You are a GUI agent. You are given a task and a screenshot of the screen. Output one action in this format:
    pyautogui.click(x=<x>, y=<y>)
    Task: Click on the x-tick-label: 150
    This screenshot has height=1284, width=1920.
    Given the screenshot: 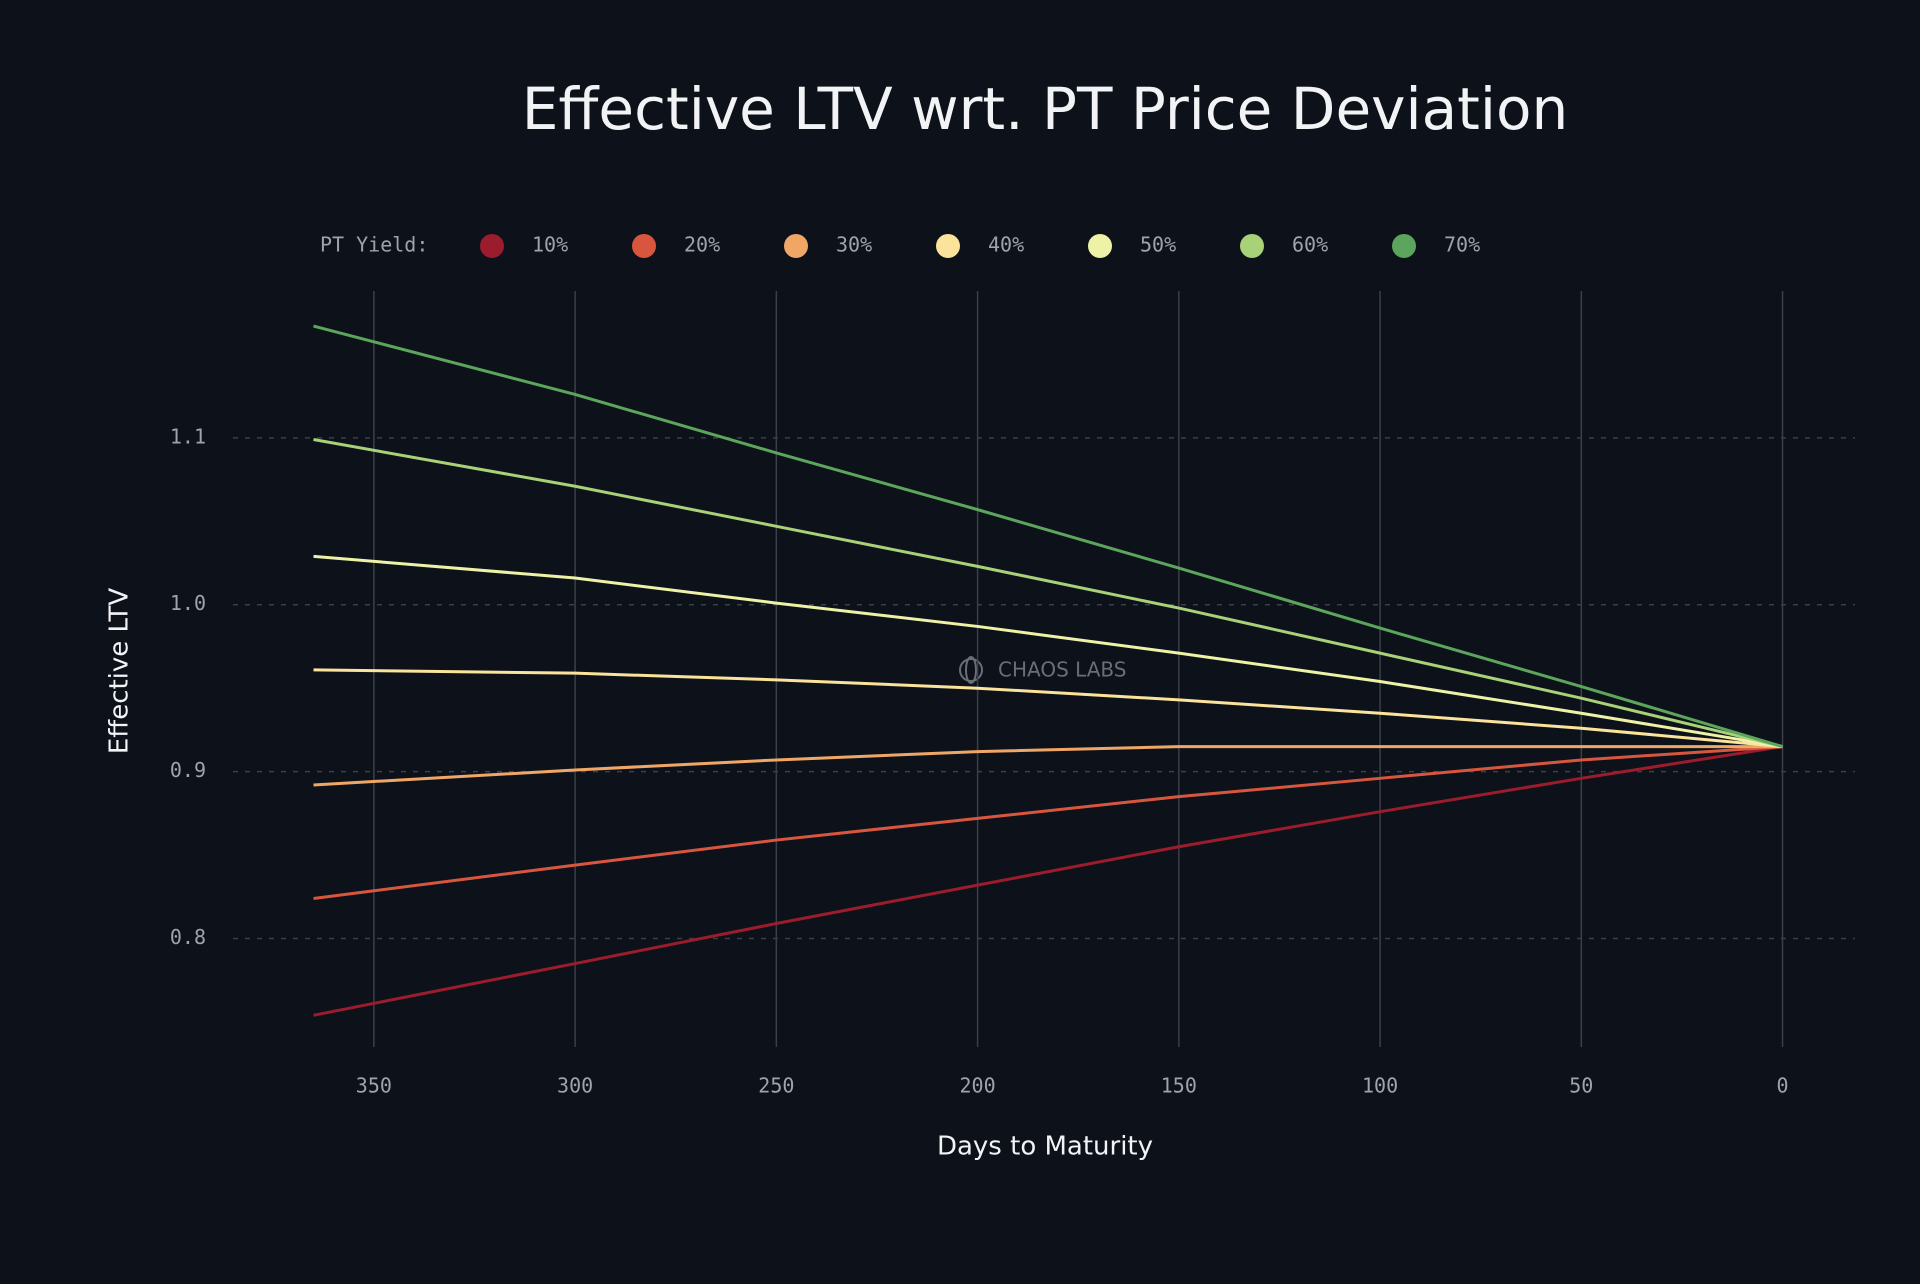 What is the action you would take?
    pyautogui.click(x=1179, y=1086)
    